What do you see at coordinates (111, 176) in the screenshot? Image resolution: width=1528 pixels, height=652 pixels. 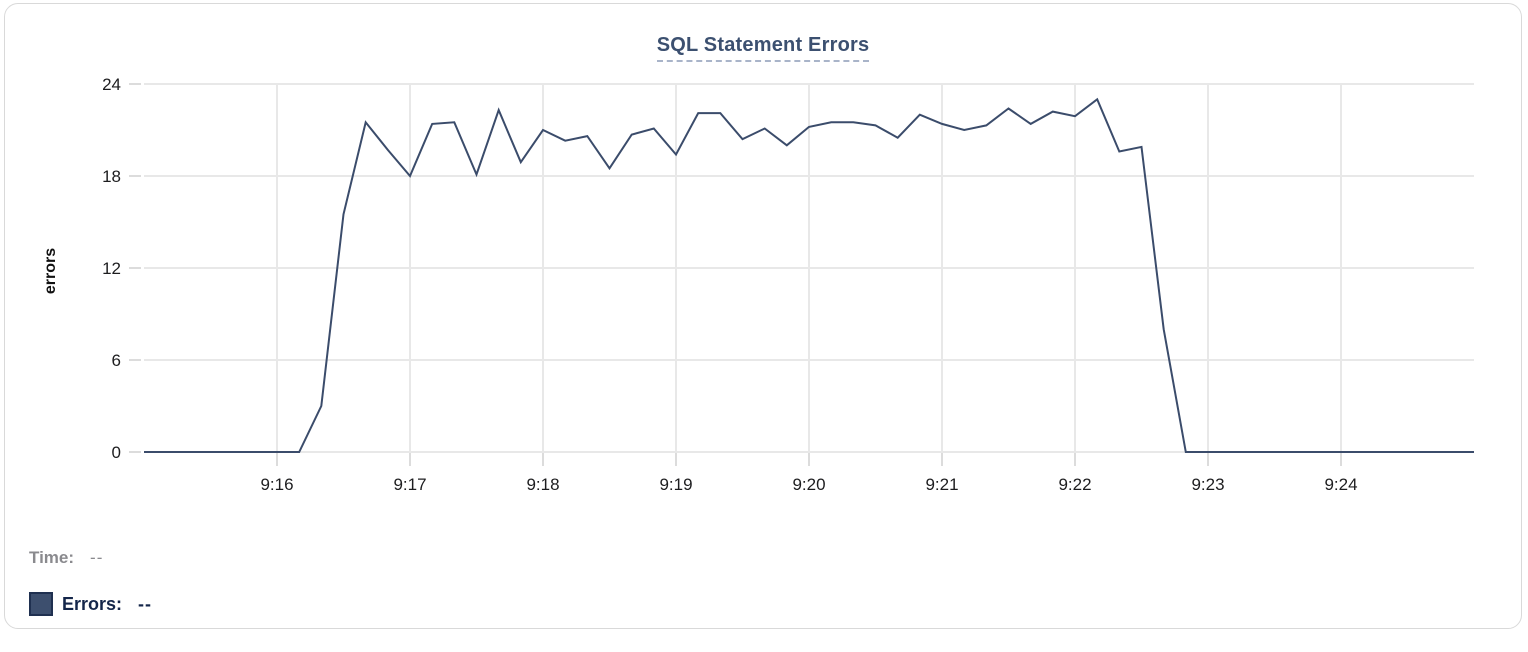 I see `y-tick-label: 18` at bounding box center [111, 176].